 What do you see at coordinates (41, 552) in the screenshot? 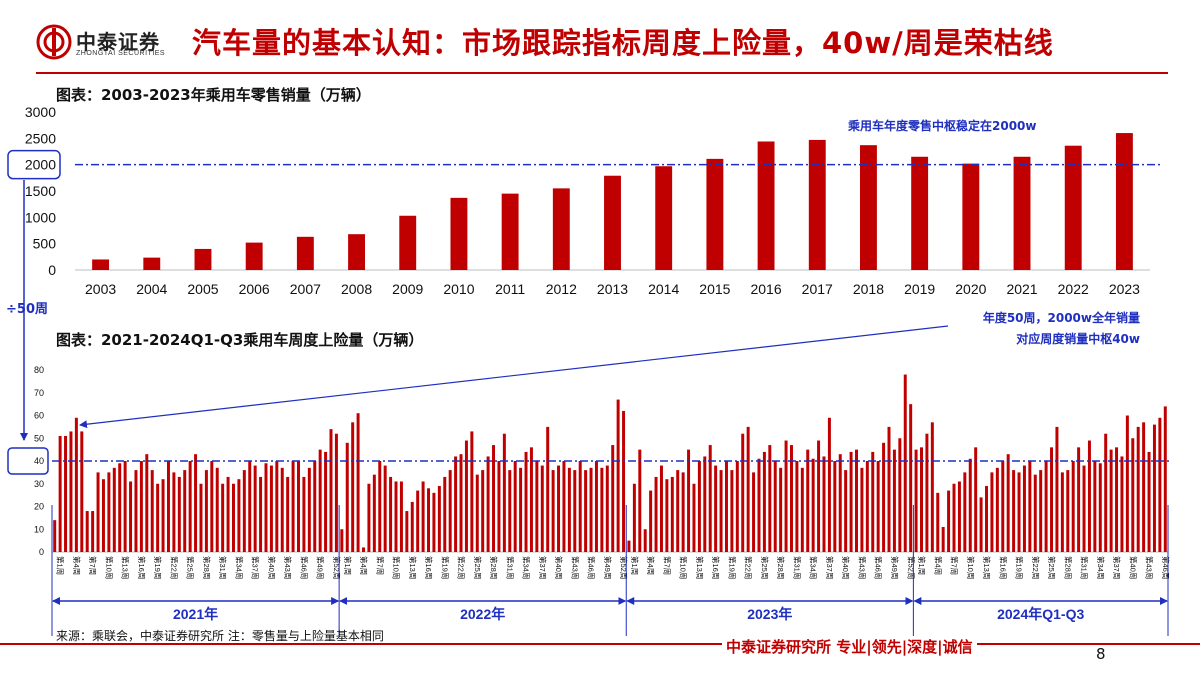
I see `chart2-y-tick: 0` at bounding box center [41, 552].